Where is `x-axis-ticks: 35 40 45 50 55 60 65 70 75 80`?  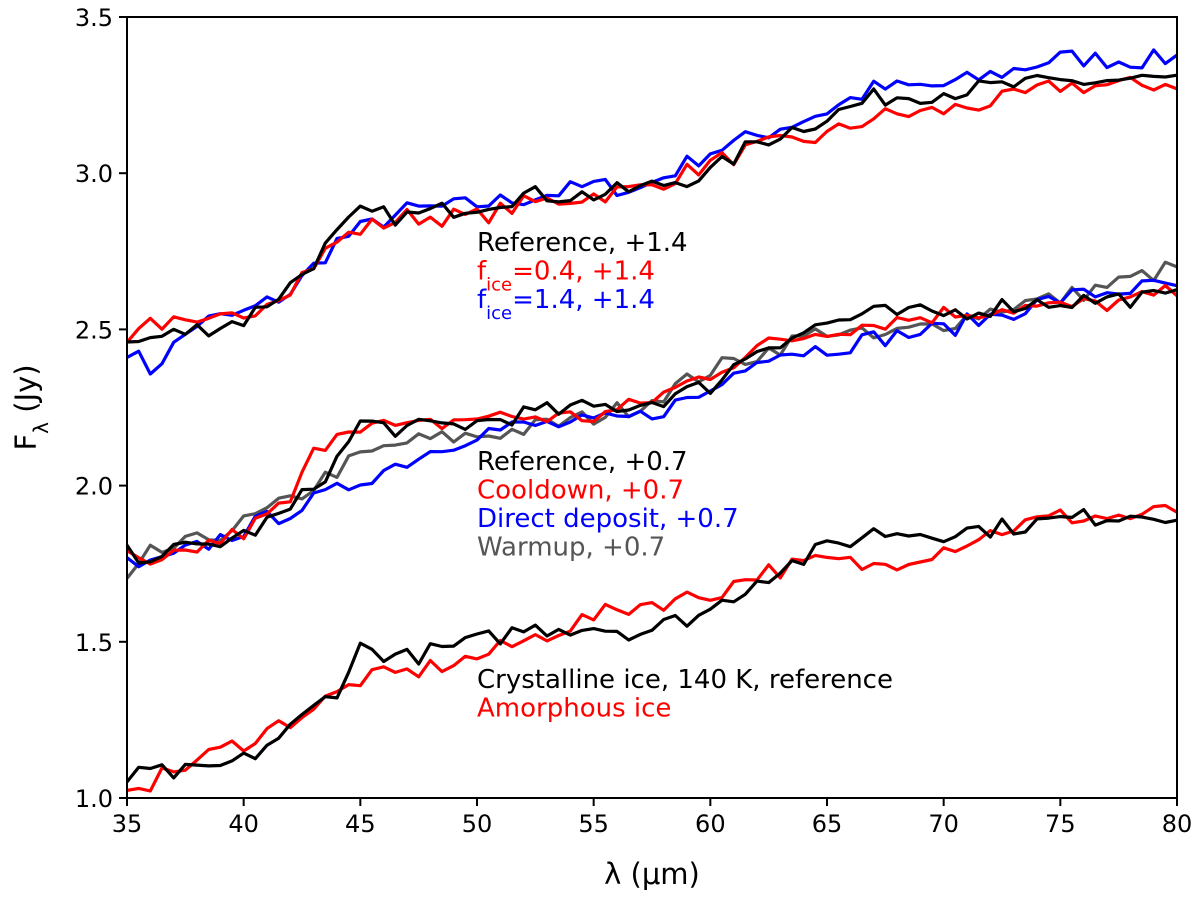
x-axis-ticks: 35 40 45 50 55 60 65 70 75 80 is located at coordinates (652, 818).